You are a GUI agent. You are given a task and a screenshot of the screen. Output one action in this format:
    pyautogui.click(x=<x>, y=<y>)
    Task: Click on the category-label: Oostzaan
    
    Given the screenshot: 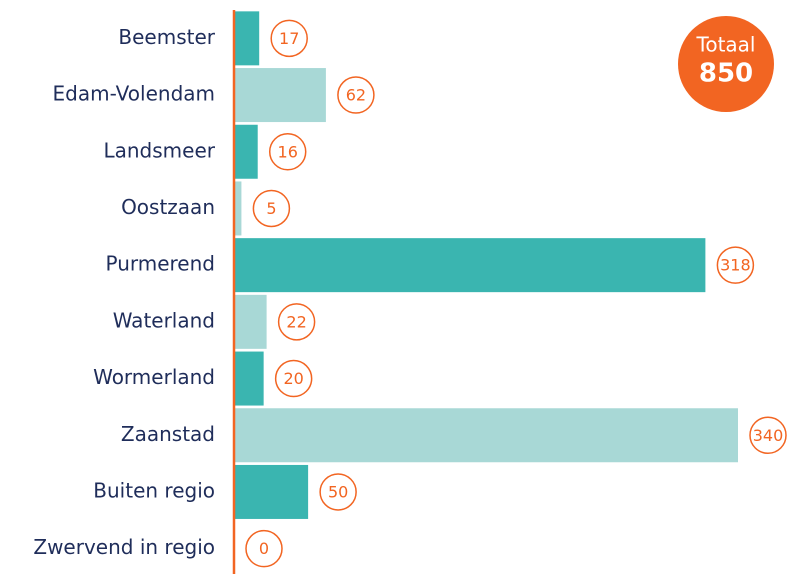 What is the action you would take?
    pyautogui.click(x=168, y=207)
    